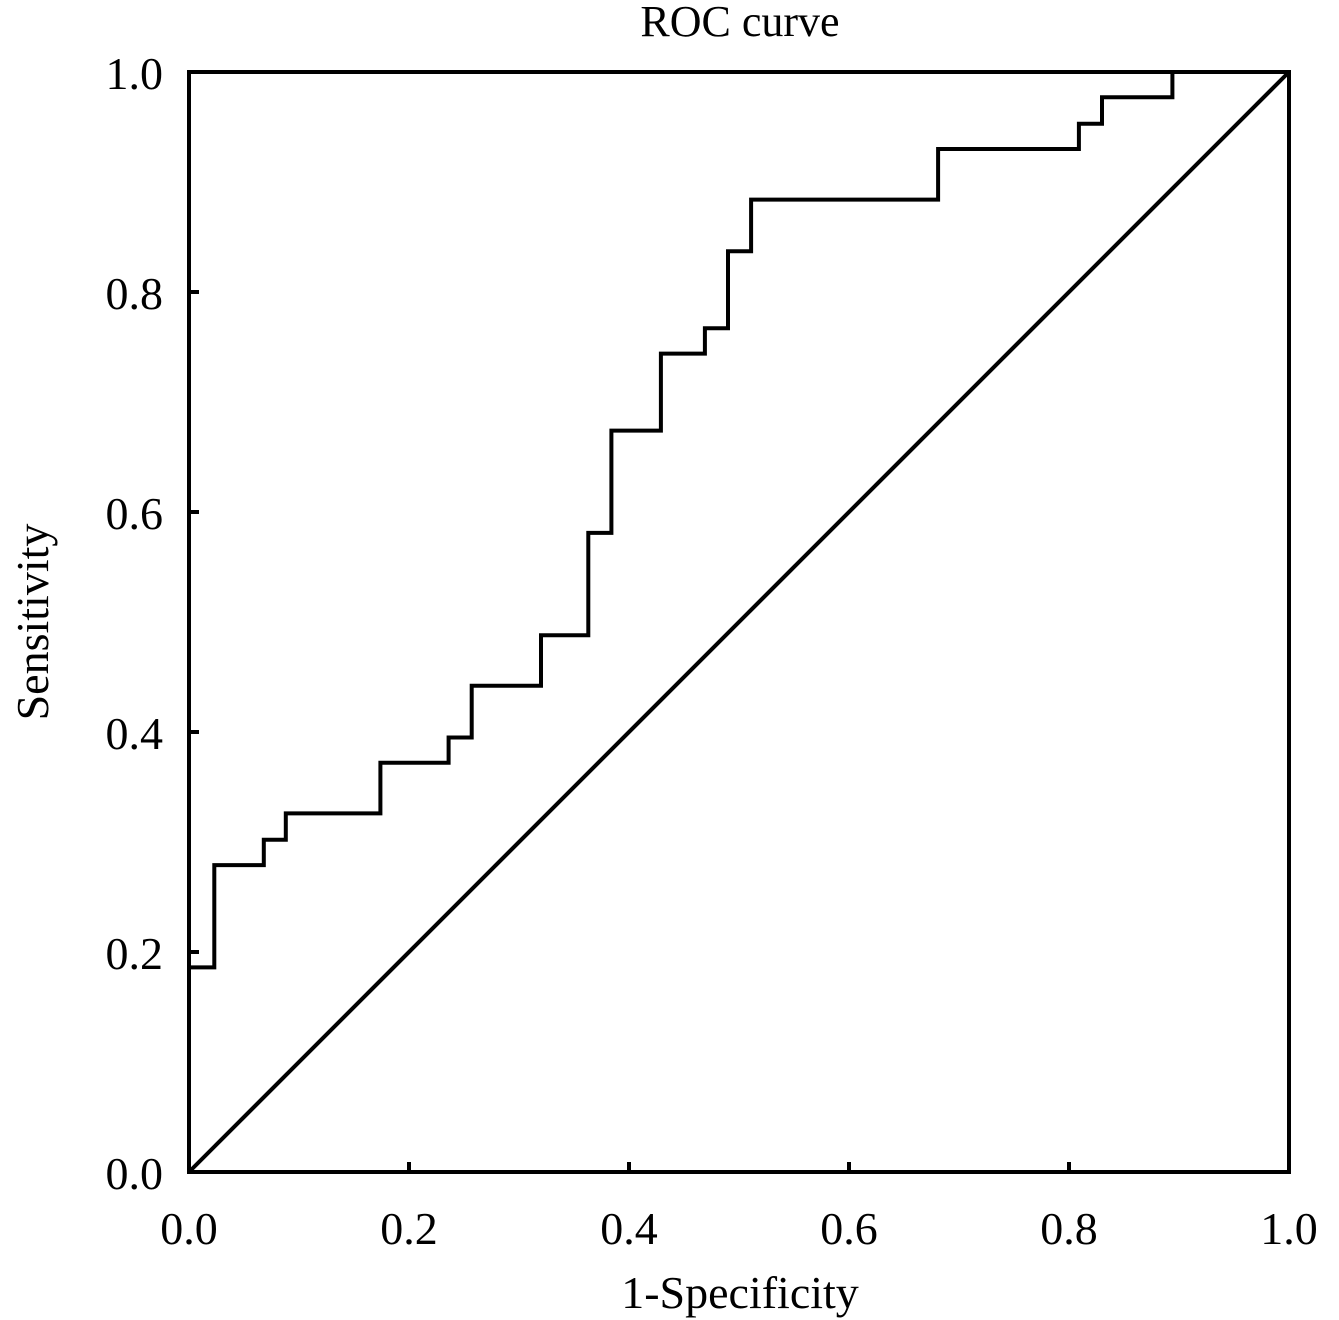 Image resolution: width=1339 pixels, height=1320 pixels. Describe the element at coordinates (135, 73) in the screenshot. I see `y-tick-label: 1.0` at that location.